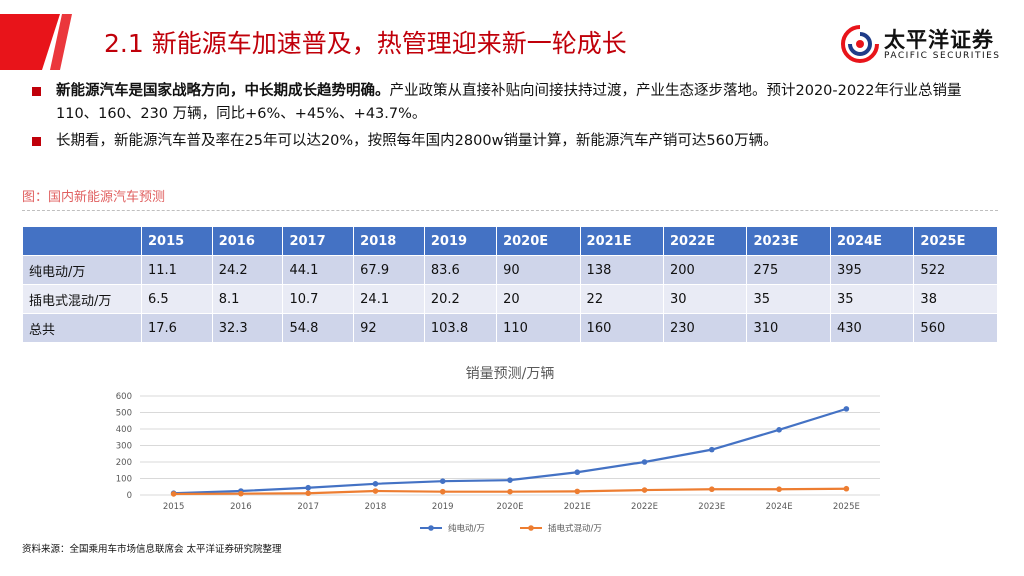  I want to click on table-cell: 560, so click(955, 328).